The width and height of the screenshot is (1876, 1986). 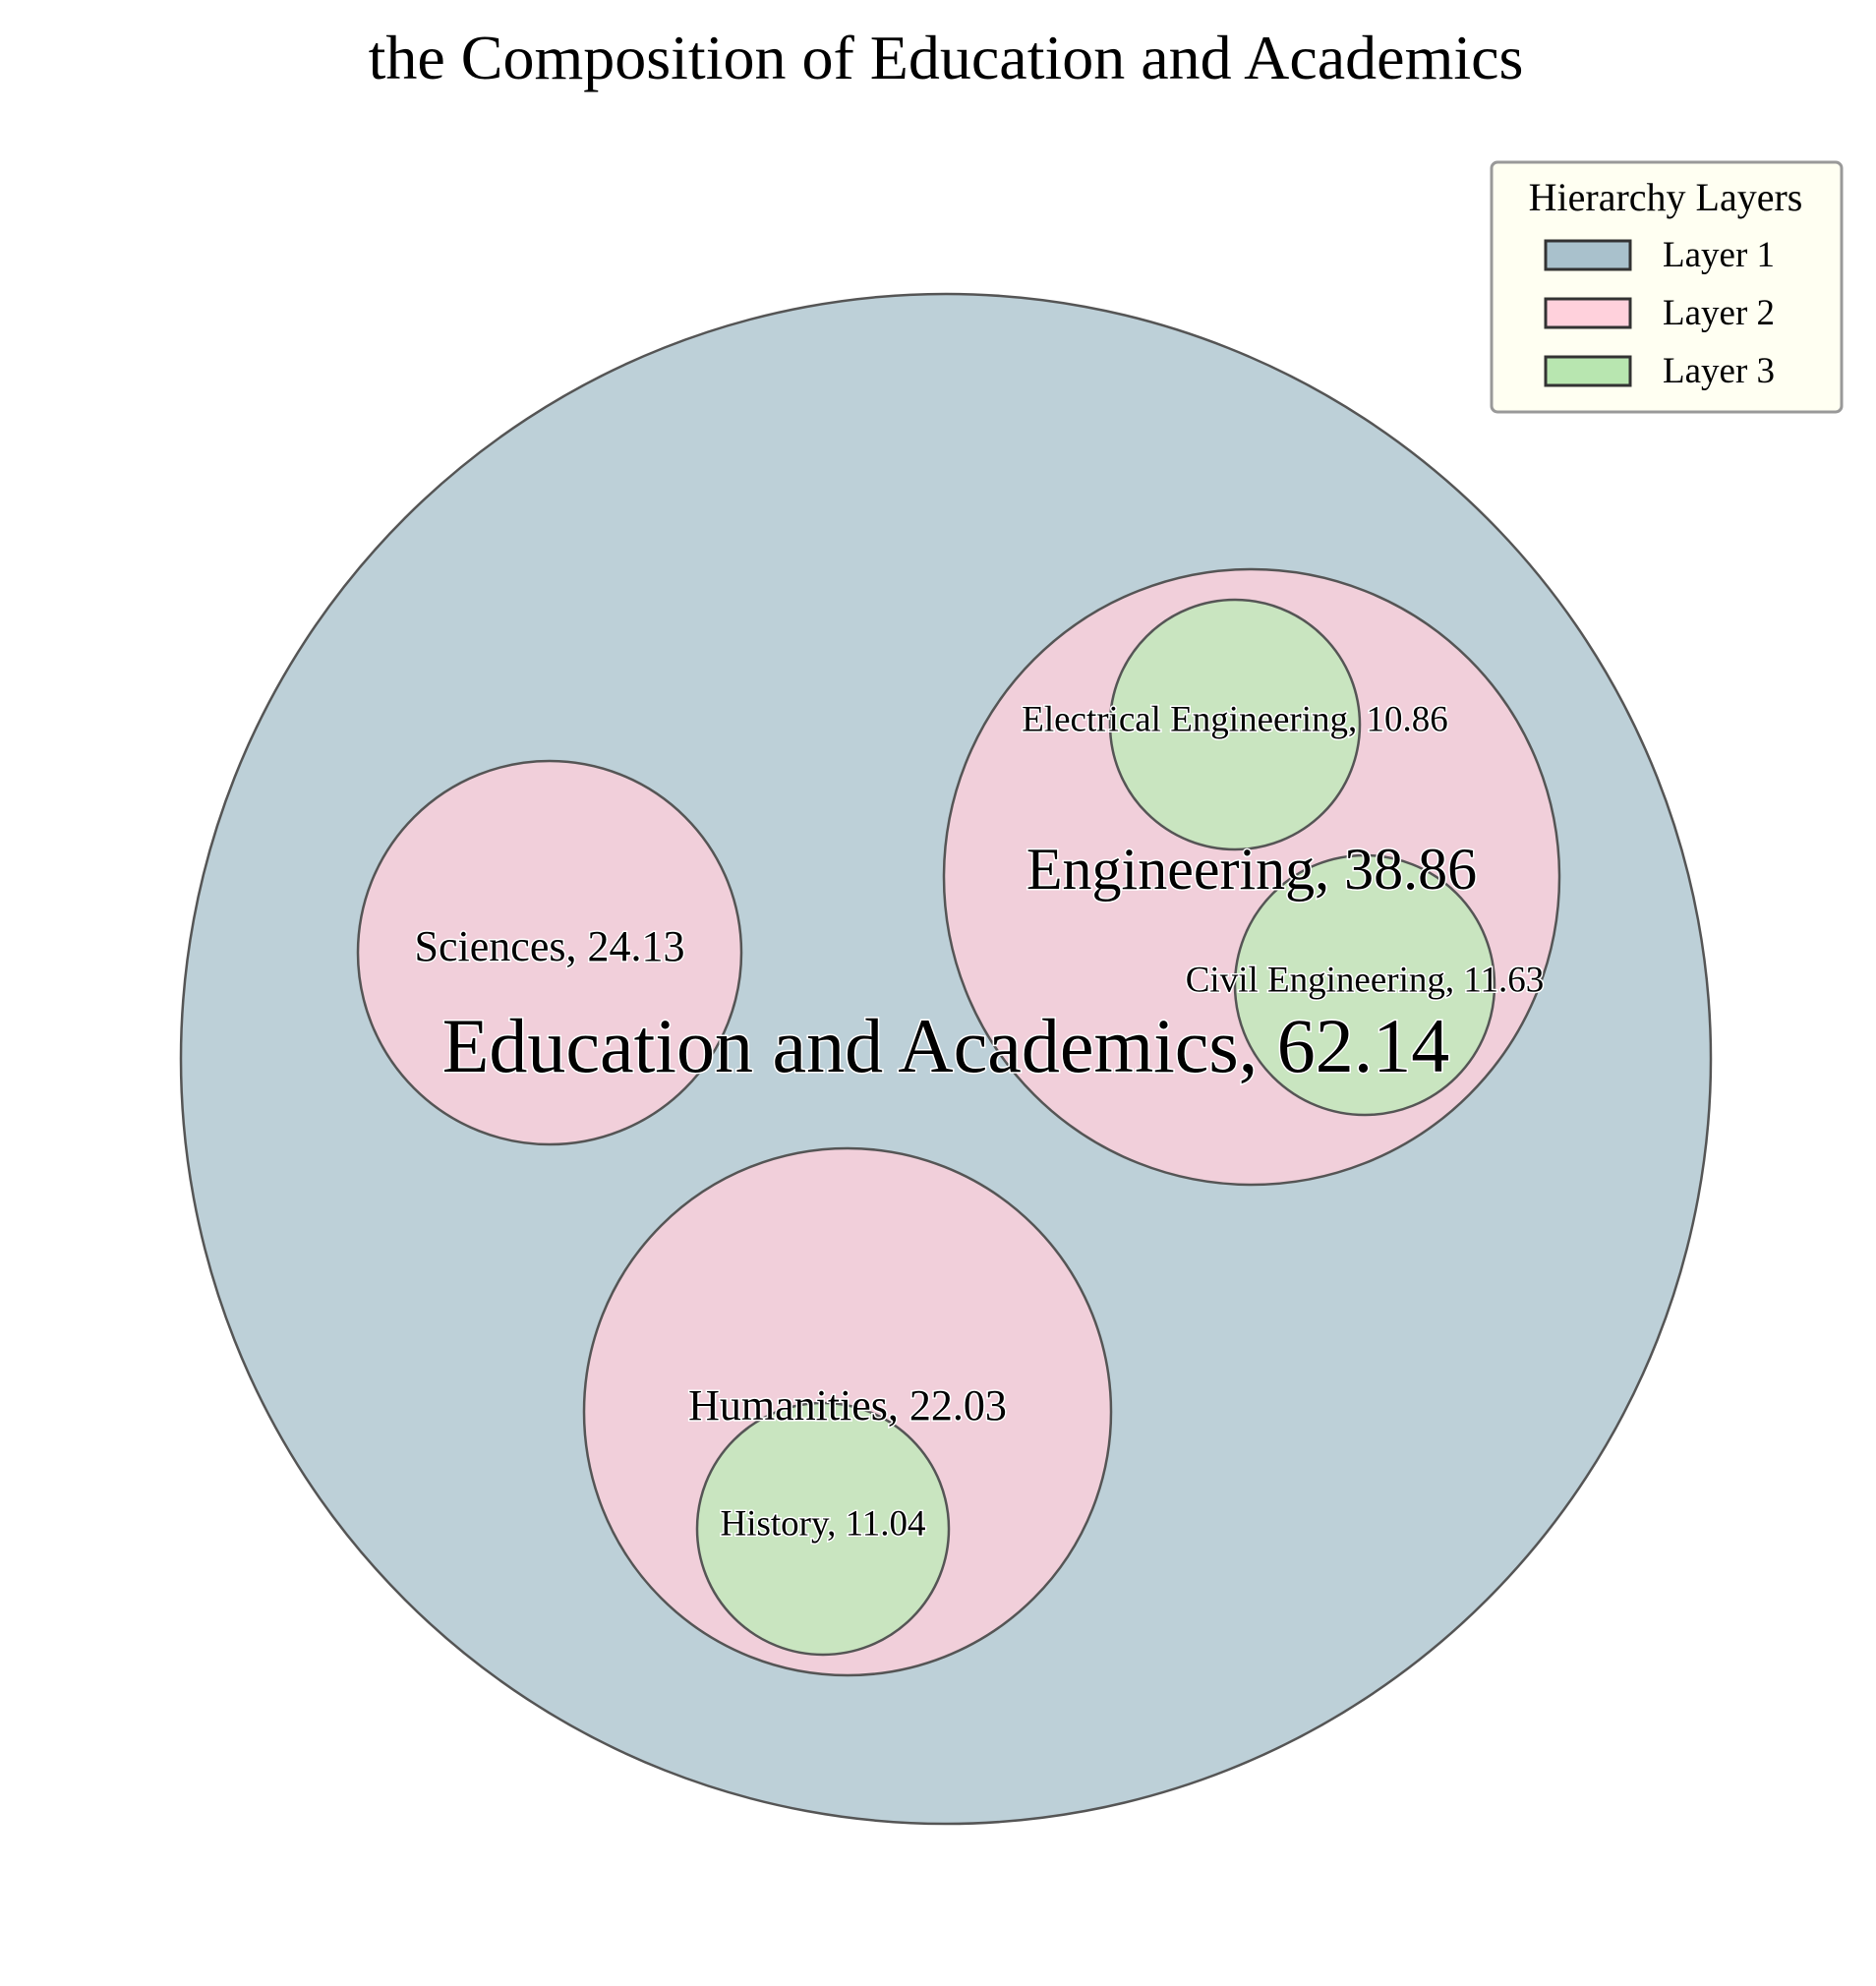 I want to click on label-humanities: Humanities, 22.03, so click(x=847, y=1405).